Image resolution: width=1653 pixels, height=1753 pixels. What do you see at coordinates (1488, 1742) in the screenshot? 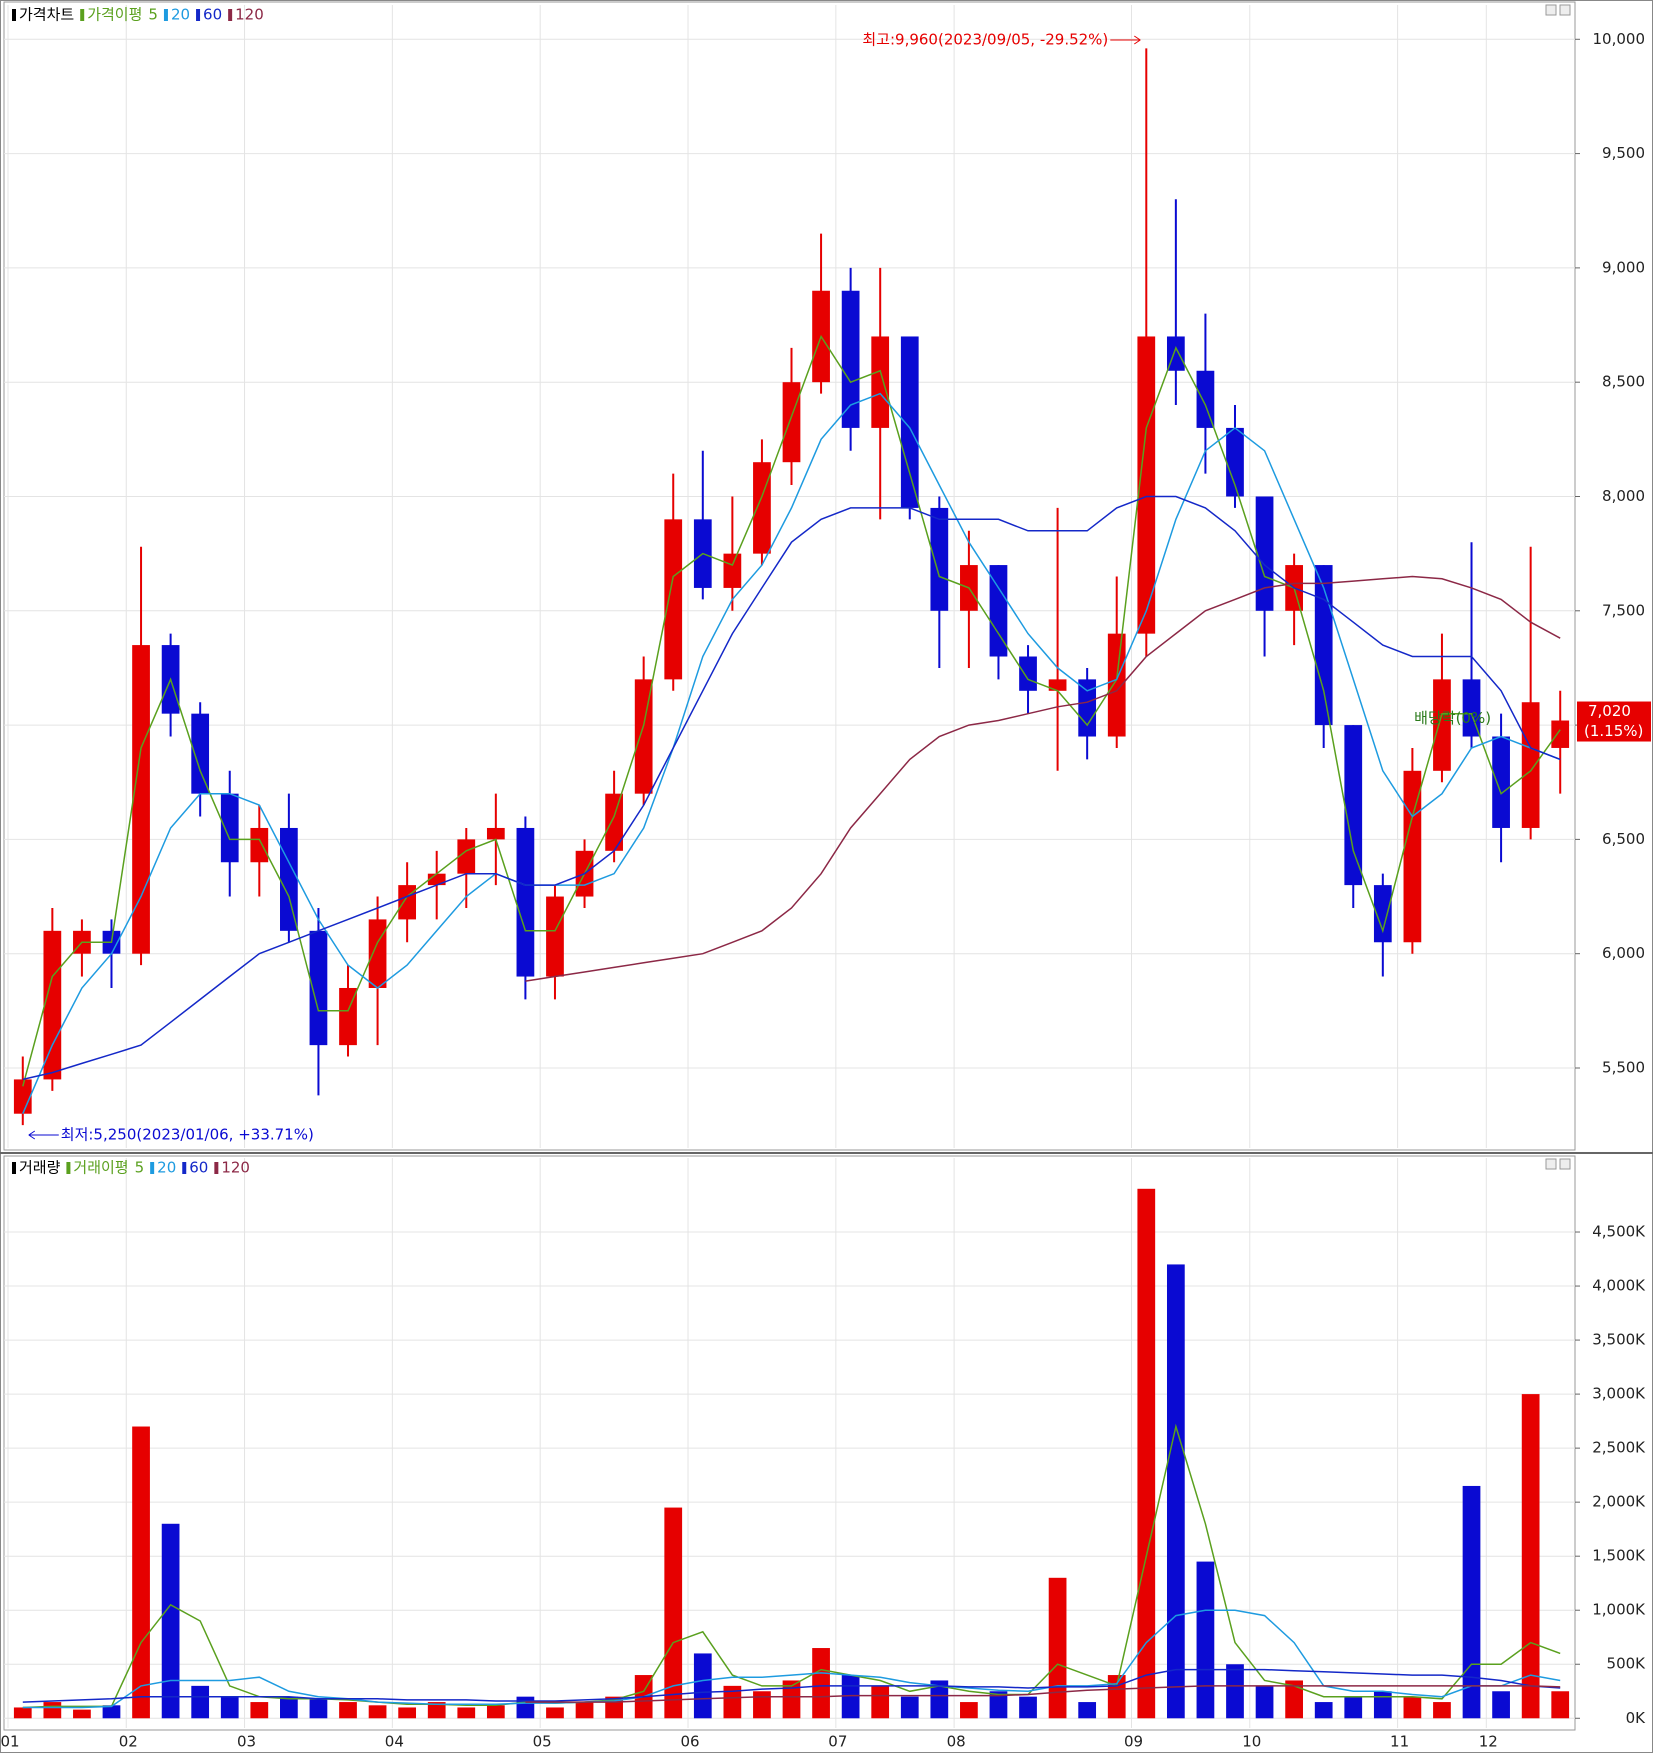
I see `x-tick-label: 12` at bounding box center [1488, 1742].